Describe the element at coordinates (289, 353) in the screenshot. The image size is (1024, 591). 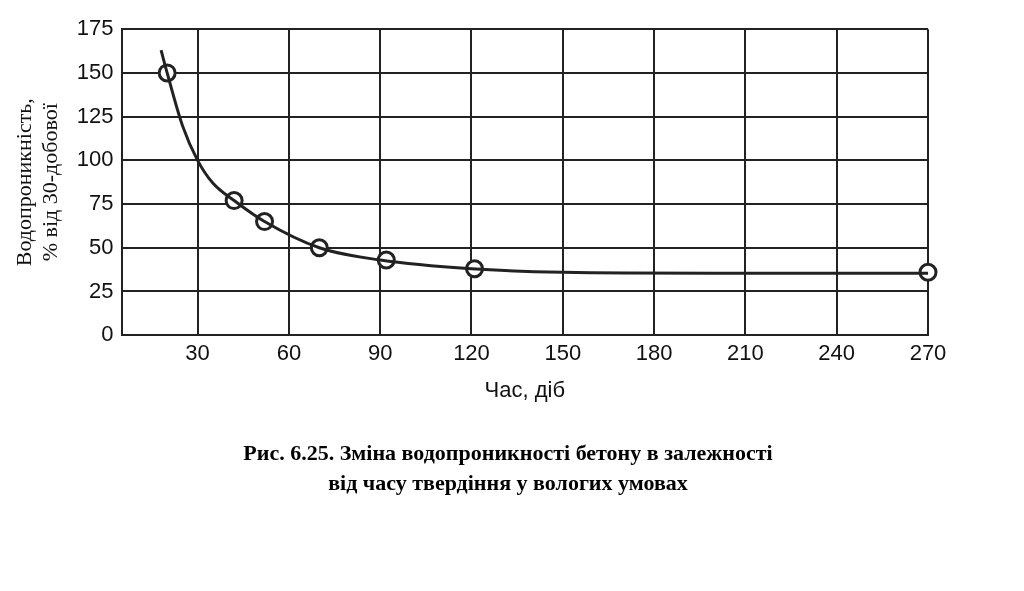
I see `x-tick-label: 60` at that location.